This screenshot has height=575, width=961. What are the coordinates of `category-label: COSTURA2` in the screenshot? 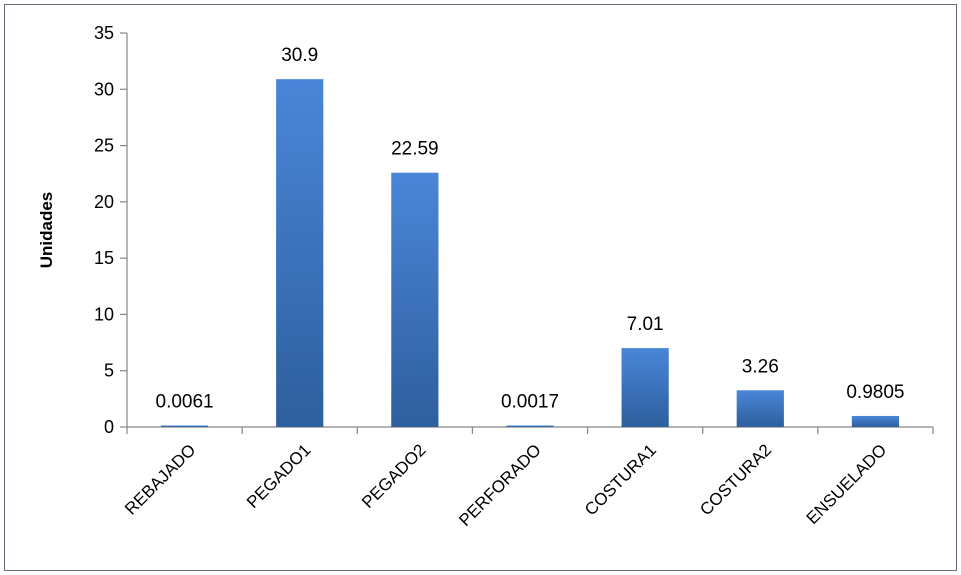 It's located at (735, 479).